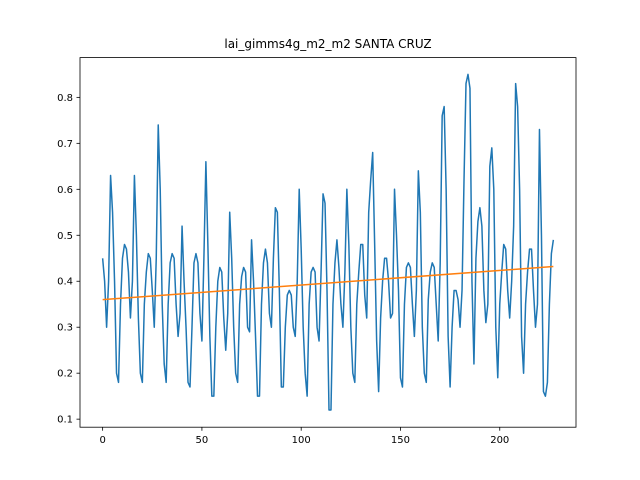  Describe the element at coordinates (301, 440) in the screenshot. I see `x-tick-label-2: 100` at that location.